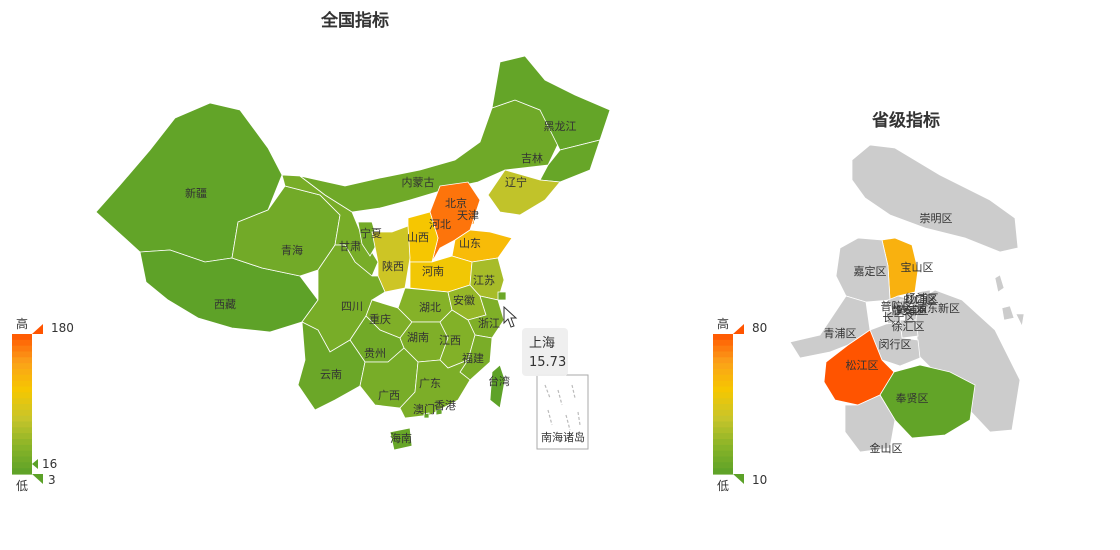 Image resolution: width=1120 pixels, height=550 pixels. Describe the element at coordinates (870, 271) in the screenshot. I see `region-label-嘉定区: 嘉定区` at that location.